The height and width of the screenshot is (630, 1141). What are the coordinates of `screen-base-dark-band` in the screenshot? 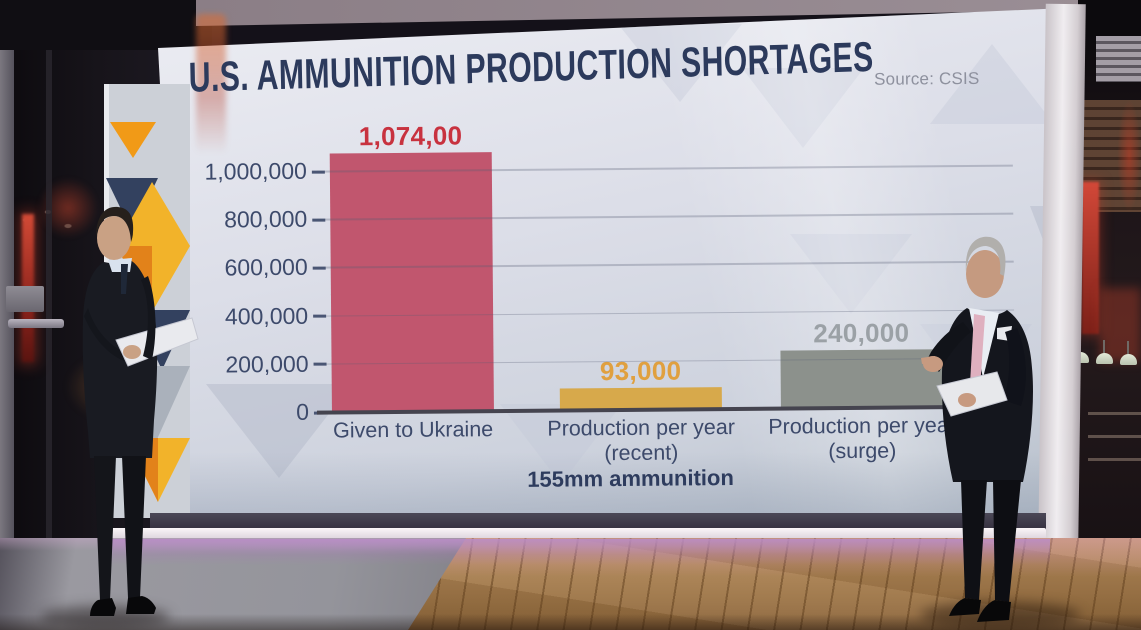 It's located at (598, 522).